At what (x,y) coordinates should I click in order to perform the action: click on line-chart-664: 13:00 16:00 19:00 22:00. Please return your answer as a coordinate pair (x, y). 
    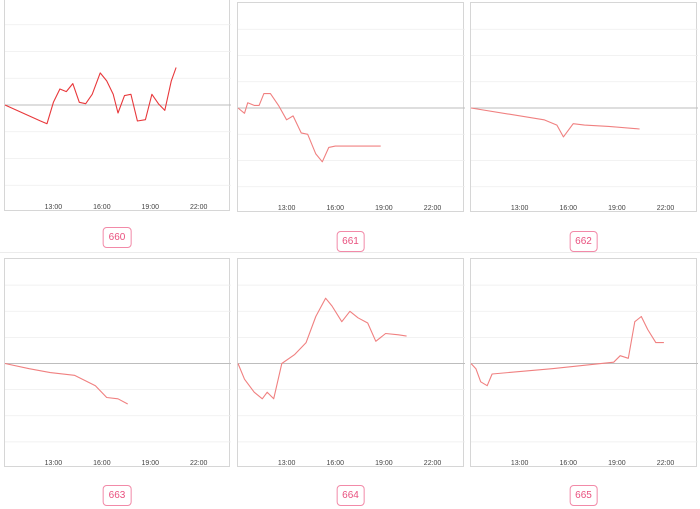
    Looking at the image, I should click on (351, 375).